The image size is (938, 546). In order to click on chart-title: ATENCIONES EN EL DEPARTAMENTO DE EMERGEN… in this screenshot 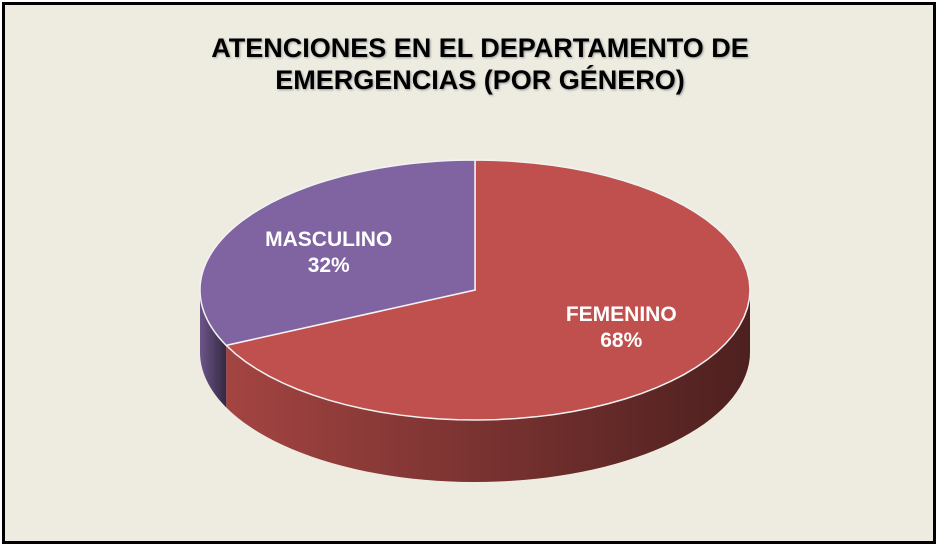, I will do `click(480, 64)`.